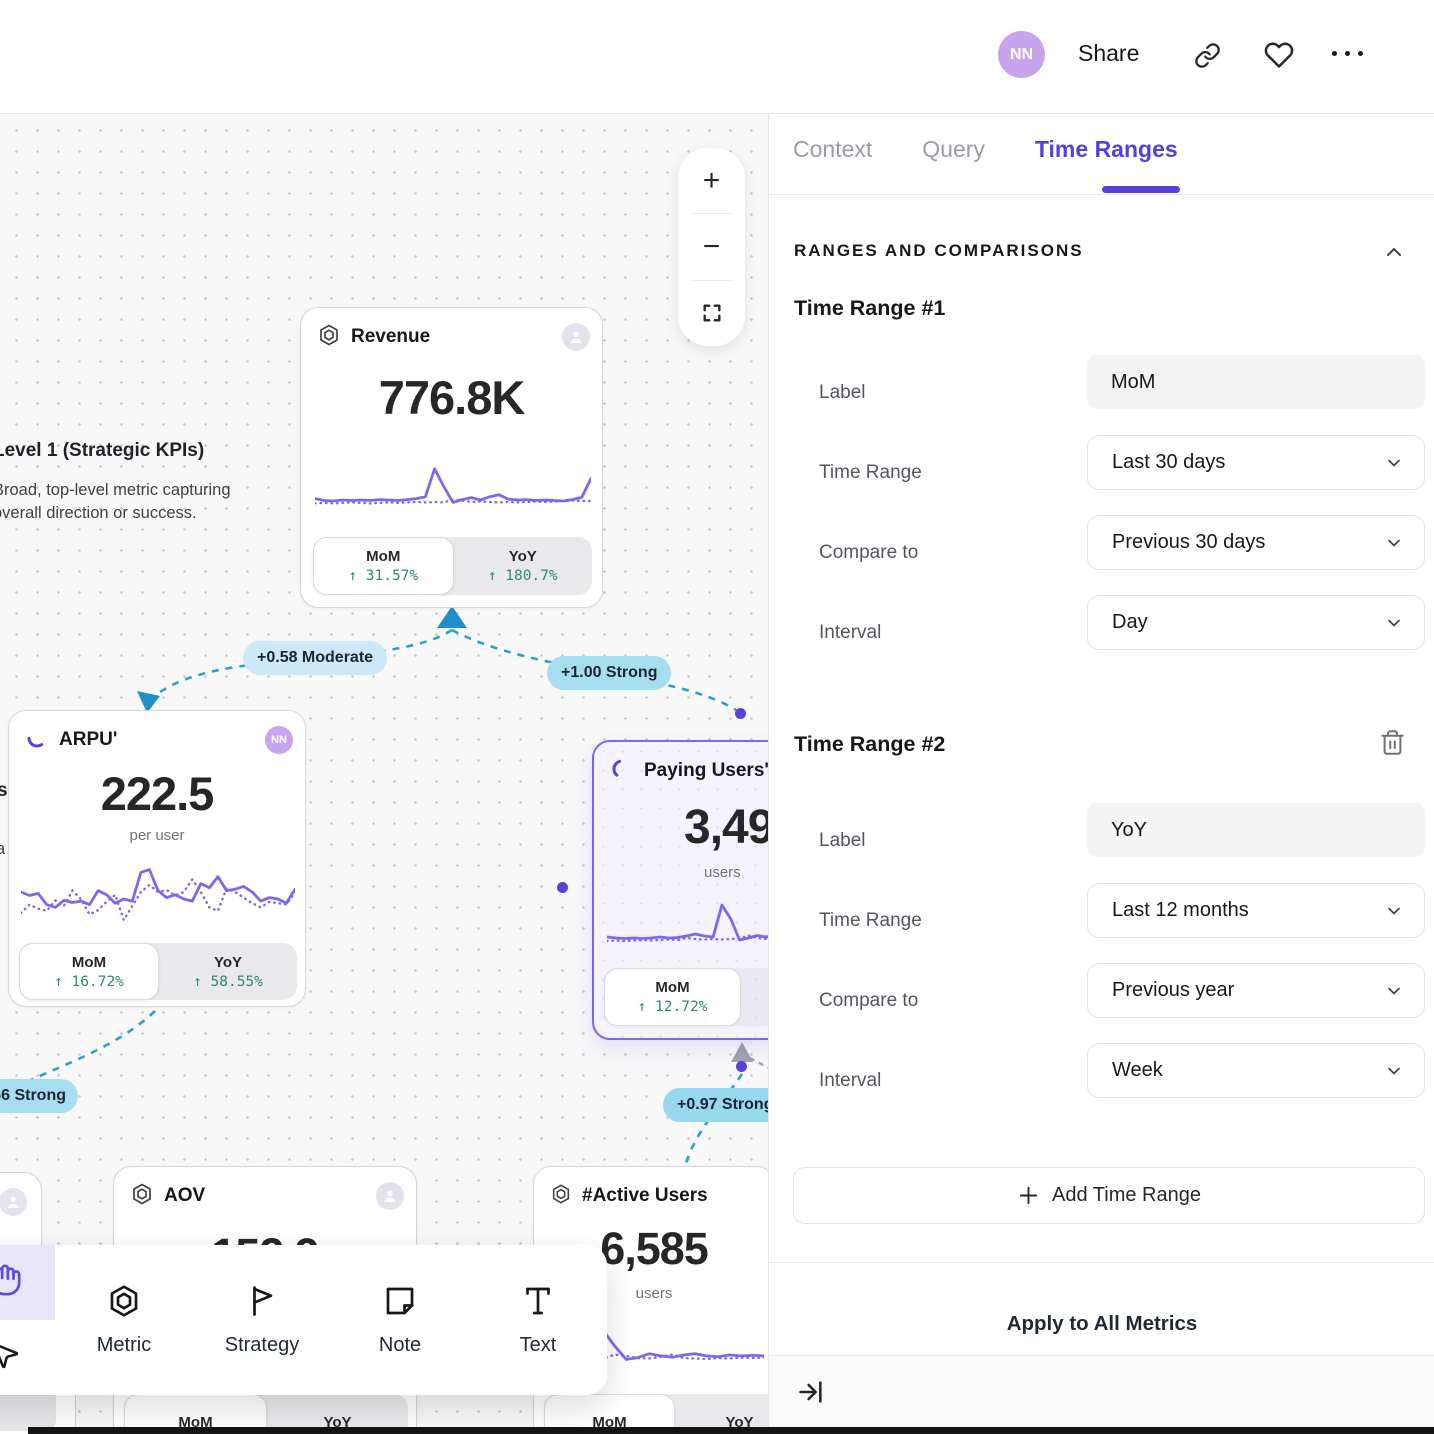 The height and width of the screenshot is (1434, 1434). I want to click on mom-toggle: MoM ↑ 12.72%, so click(672, 997).